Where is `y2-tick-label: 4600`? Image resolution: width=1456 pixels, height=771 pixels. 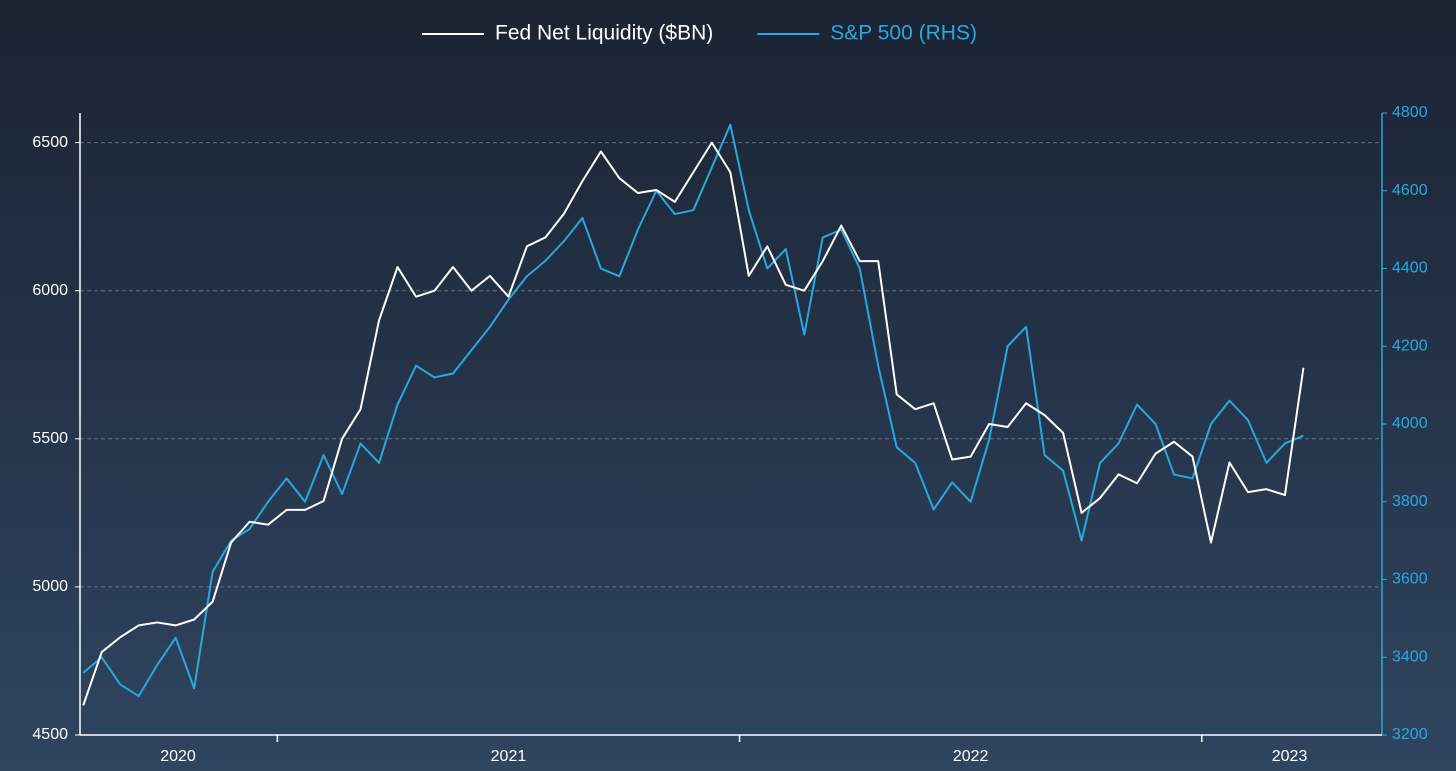
y2-tick-label: 4600 is located at coordinates (1410, 190).